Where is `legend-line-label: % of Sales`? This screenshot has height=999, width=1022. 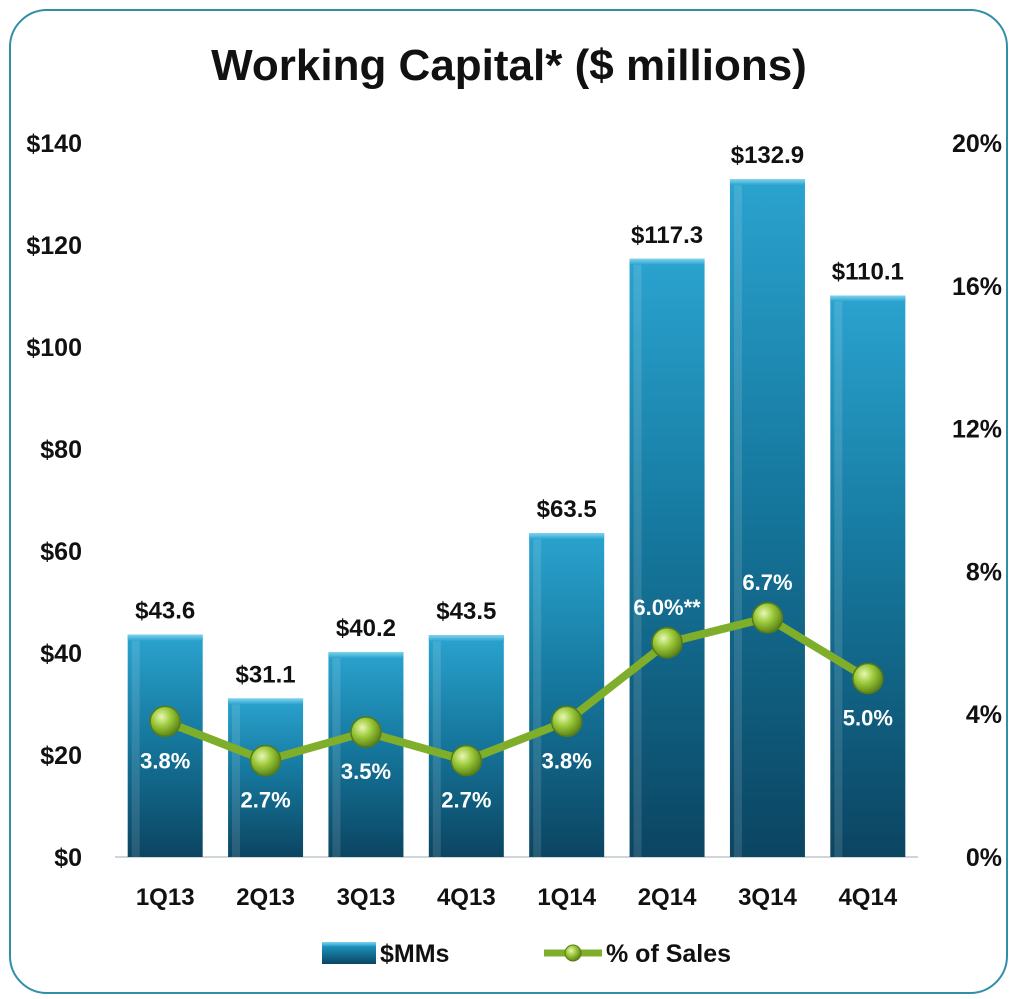 legend-line-label: % of Sales is located at coordinates (668, 954).